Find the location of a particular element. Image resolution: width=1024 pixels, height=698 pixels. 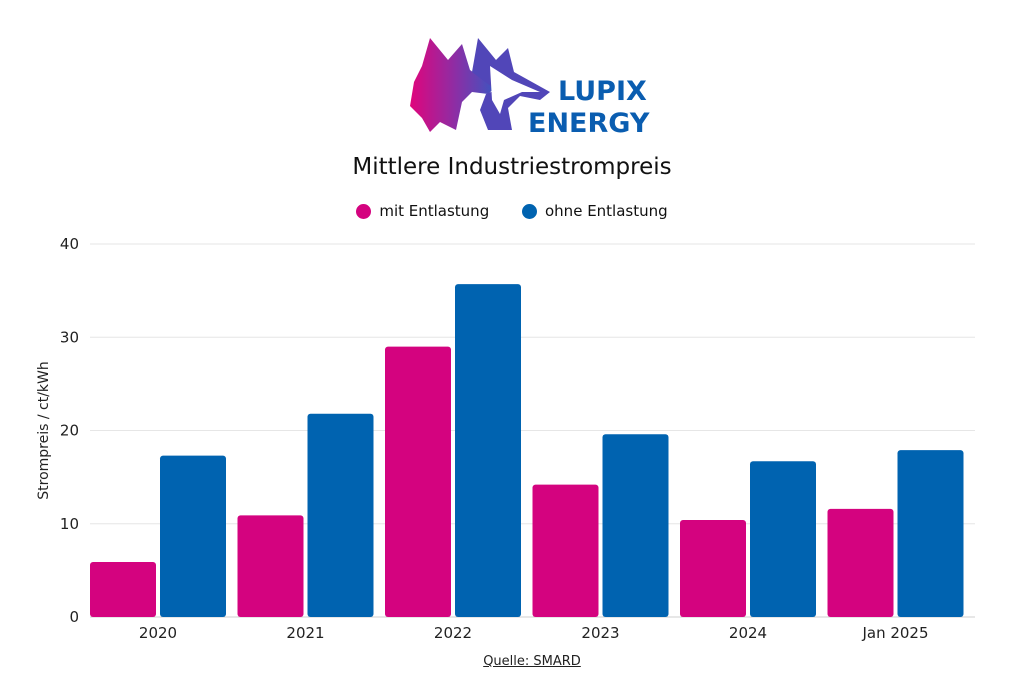

y-tick-label: 20 is located at coordinates (69, 431).